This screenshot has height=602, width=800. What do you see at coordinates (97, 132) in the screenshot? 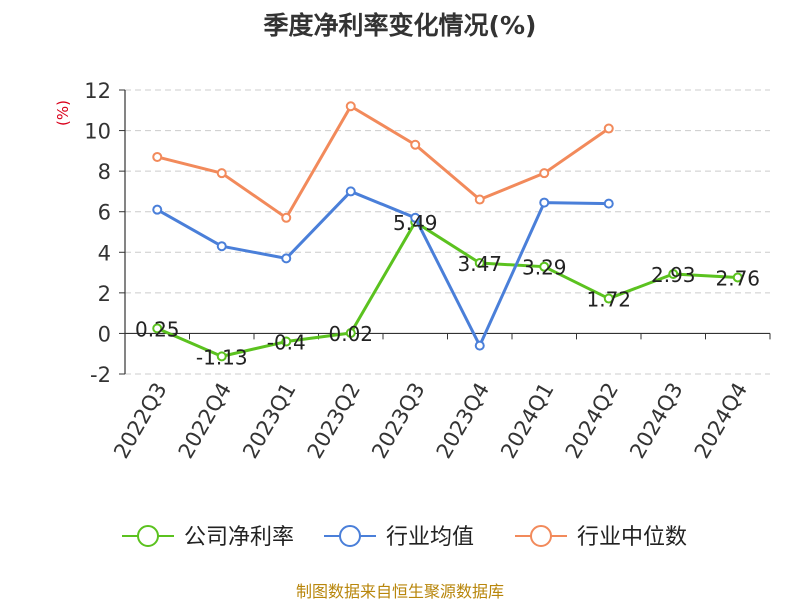
I see `y-tick-label: 10` at bounding box center [97, 132].